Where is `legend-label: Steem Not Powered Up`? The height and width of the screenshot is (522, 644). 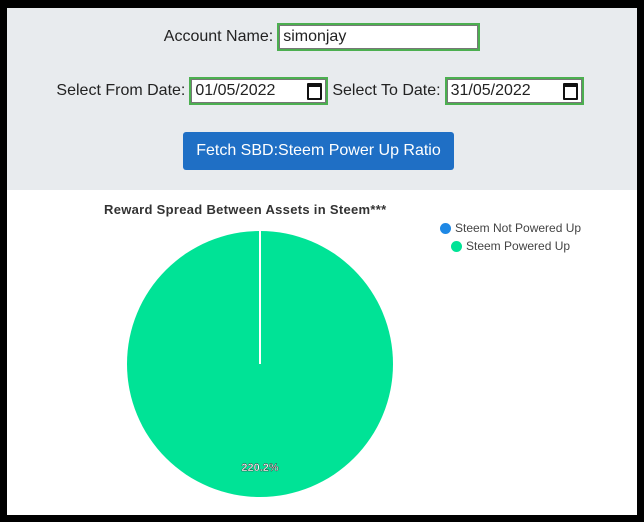
legend-label: Steem Not Powered Up is located at coordinates (518, 228).